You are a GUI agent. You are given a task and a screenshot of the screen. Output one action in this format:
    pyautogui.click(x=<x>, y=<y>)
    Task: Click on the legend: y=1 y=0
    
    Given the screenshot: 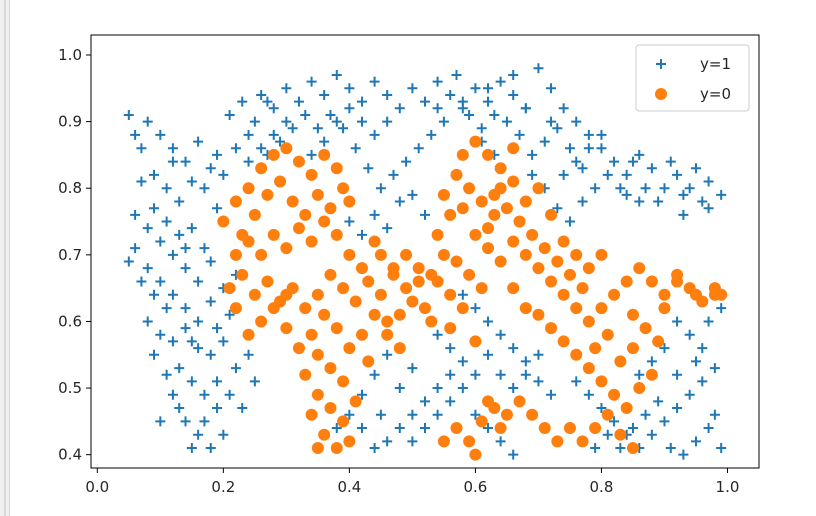 What is the action you would take?
    pyautogui.click(x=692, y=78)
    